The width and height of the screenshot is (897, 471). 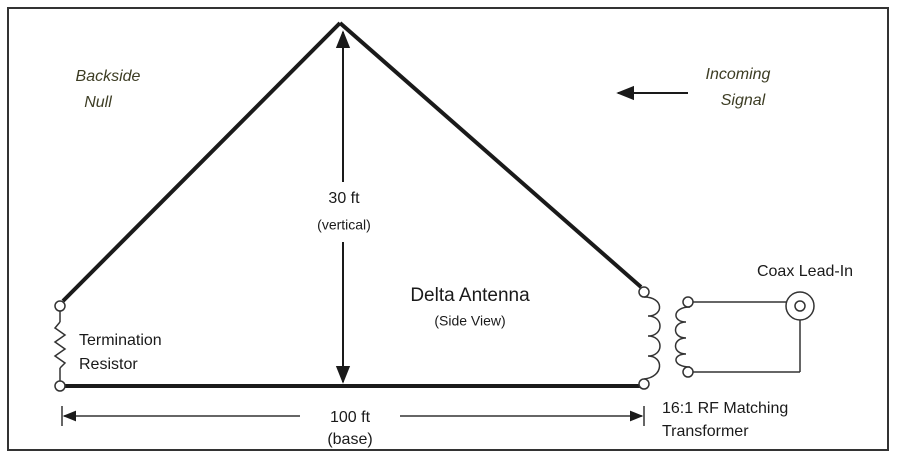 What do you see at coordinates (344, 198) in the screenshot?
I see `height-value: 30 ft` at bounding box center [344, 198].